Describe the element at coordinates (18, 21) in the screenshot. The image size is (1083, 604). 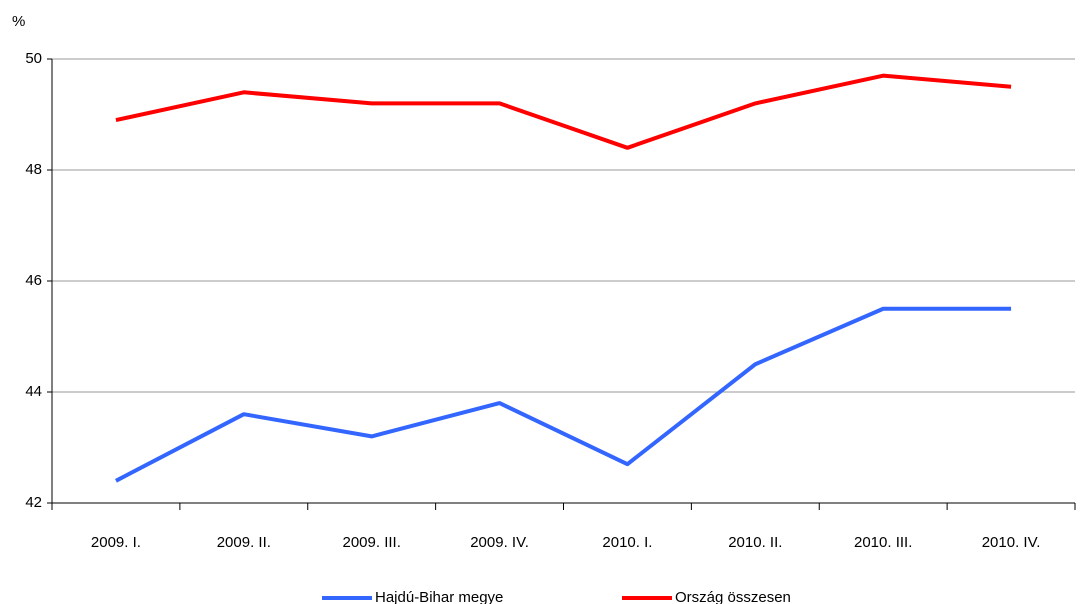
I see `y-axis-label: %` at that location.